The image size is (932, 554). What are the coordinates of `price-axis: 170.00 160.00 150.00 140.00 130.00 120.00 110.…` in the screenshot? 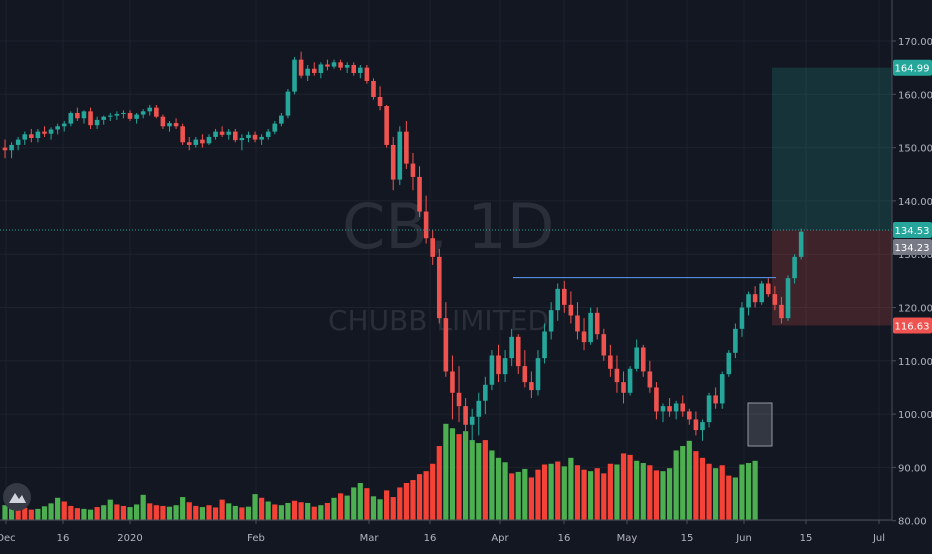 It's located at (911, 264).